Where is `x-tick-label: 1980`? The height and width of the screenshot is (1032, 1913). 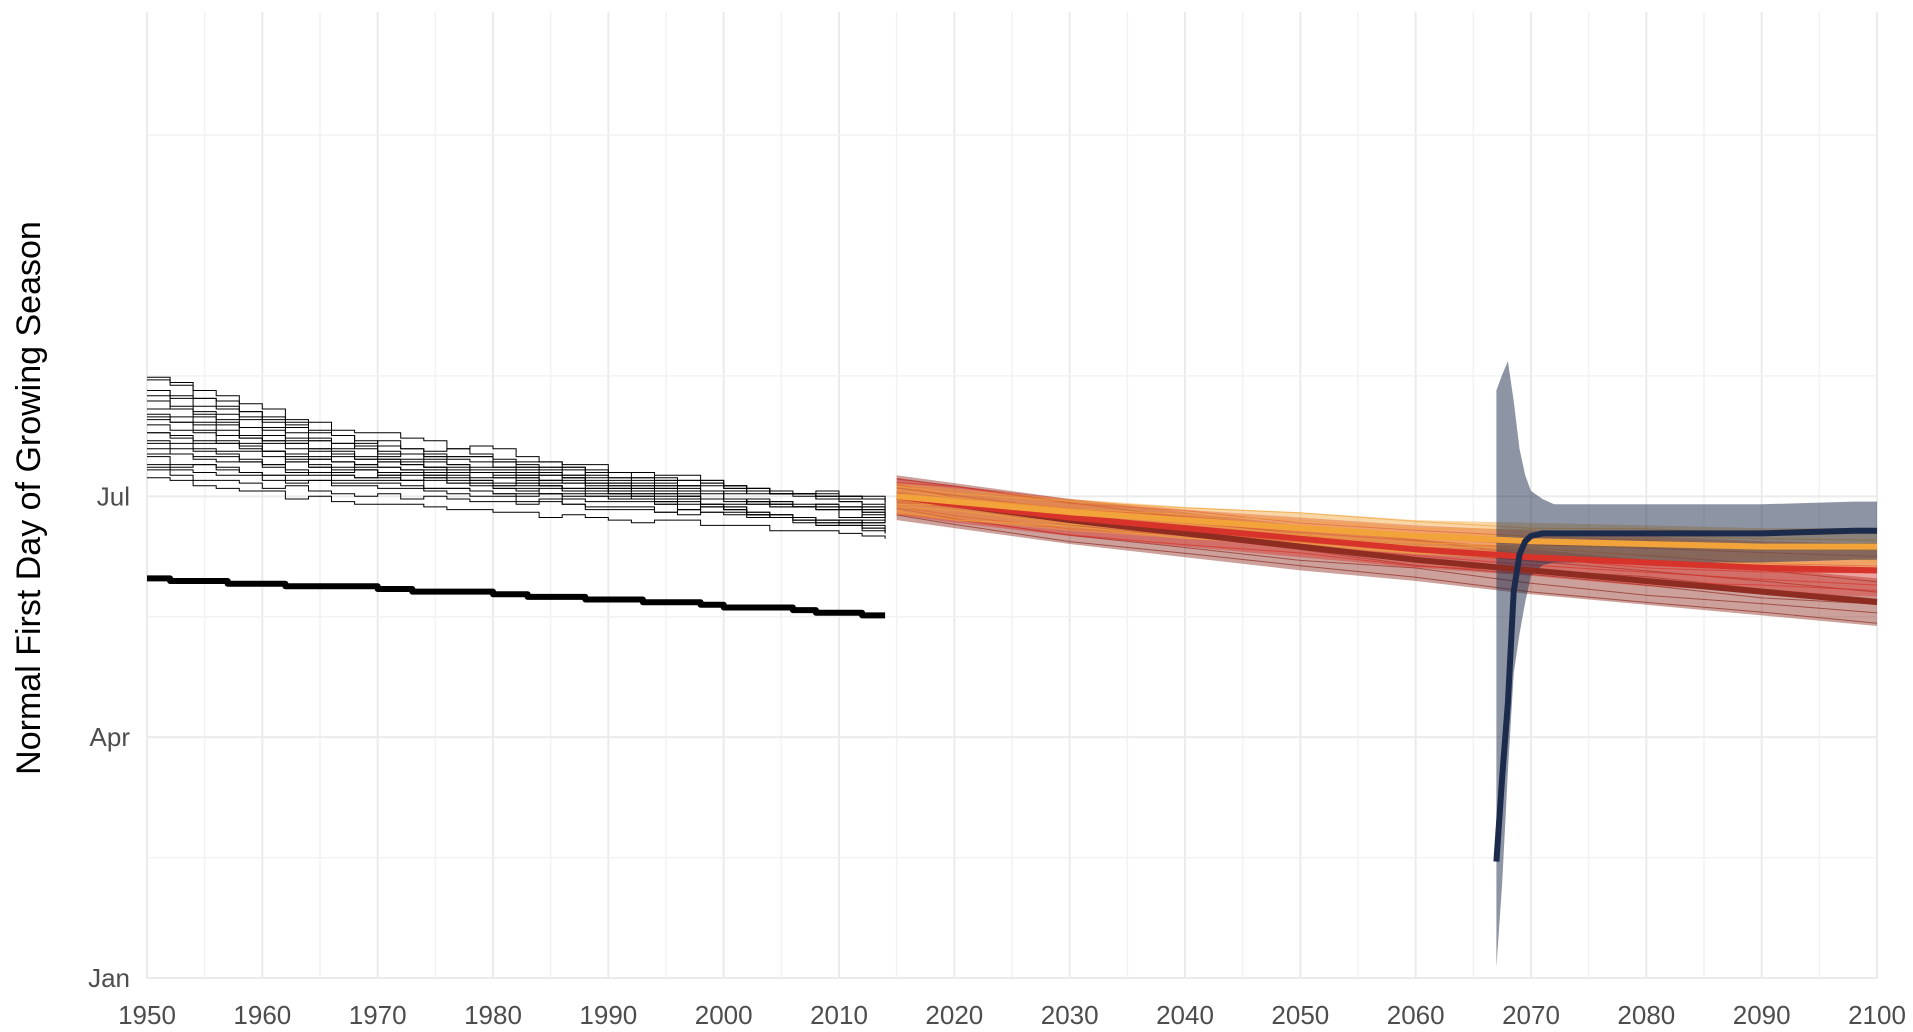
x-tick-label: 1980 is located at coordinates (493, 1015).